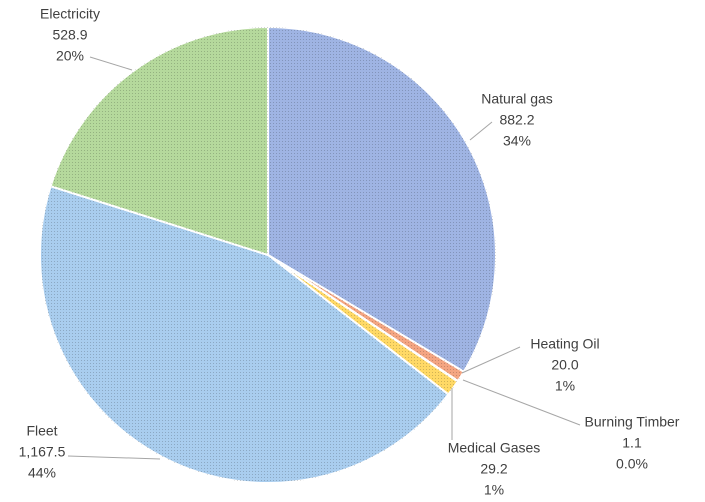 Image resolution: width=705 pixels, height=502 pixels. What do you see at coordinates (517, 99) in the screenshot?
I see `slice-label-name: Natural gas` at bounding box center [517, 99].